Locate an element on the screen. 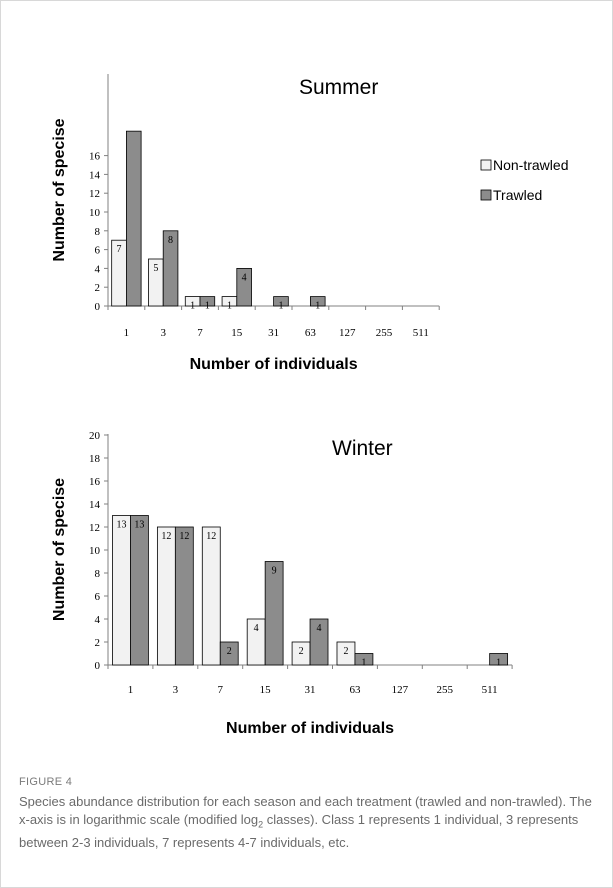 The width and height of the screenshot is (613, 888). data-label: 9 is located at coordinates (274, 571).